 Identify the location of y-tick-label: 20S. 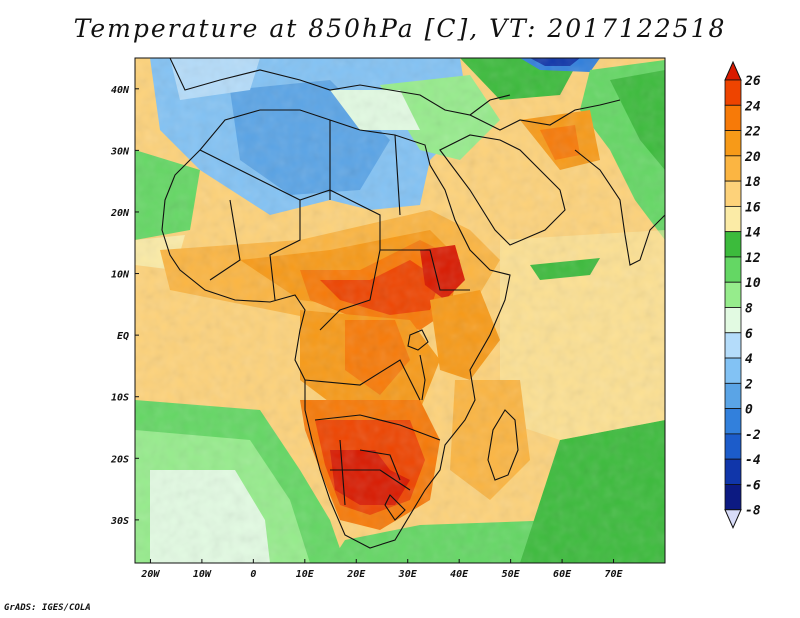
(119, 459).